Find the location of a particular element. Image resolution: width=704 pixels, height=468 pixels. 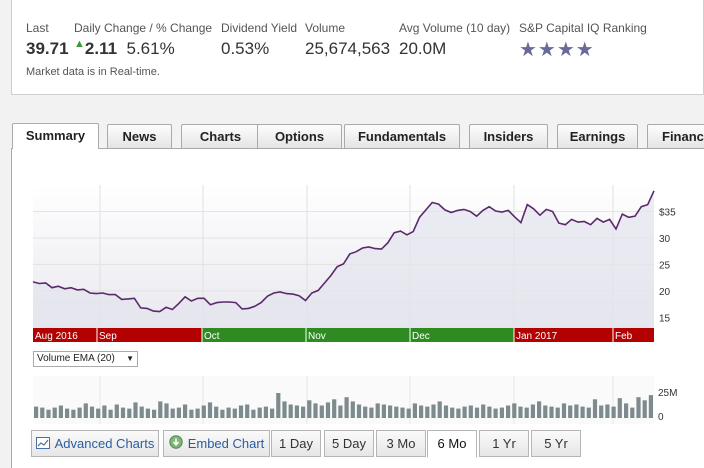

daily-change: Daily Change / % Change ▲2.11 5.61% is located at coordinates (143, 40).